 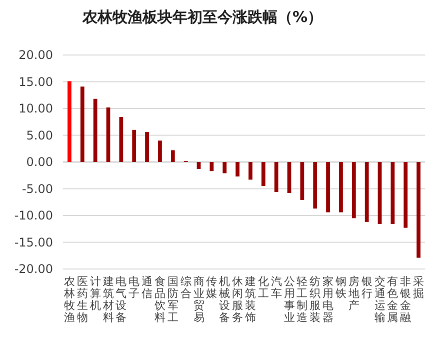 What do you see at coordinates (159, 299) in the screenshot?
I see `x-tick-label: 食品饮料` at bounding box center [159, 299].